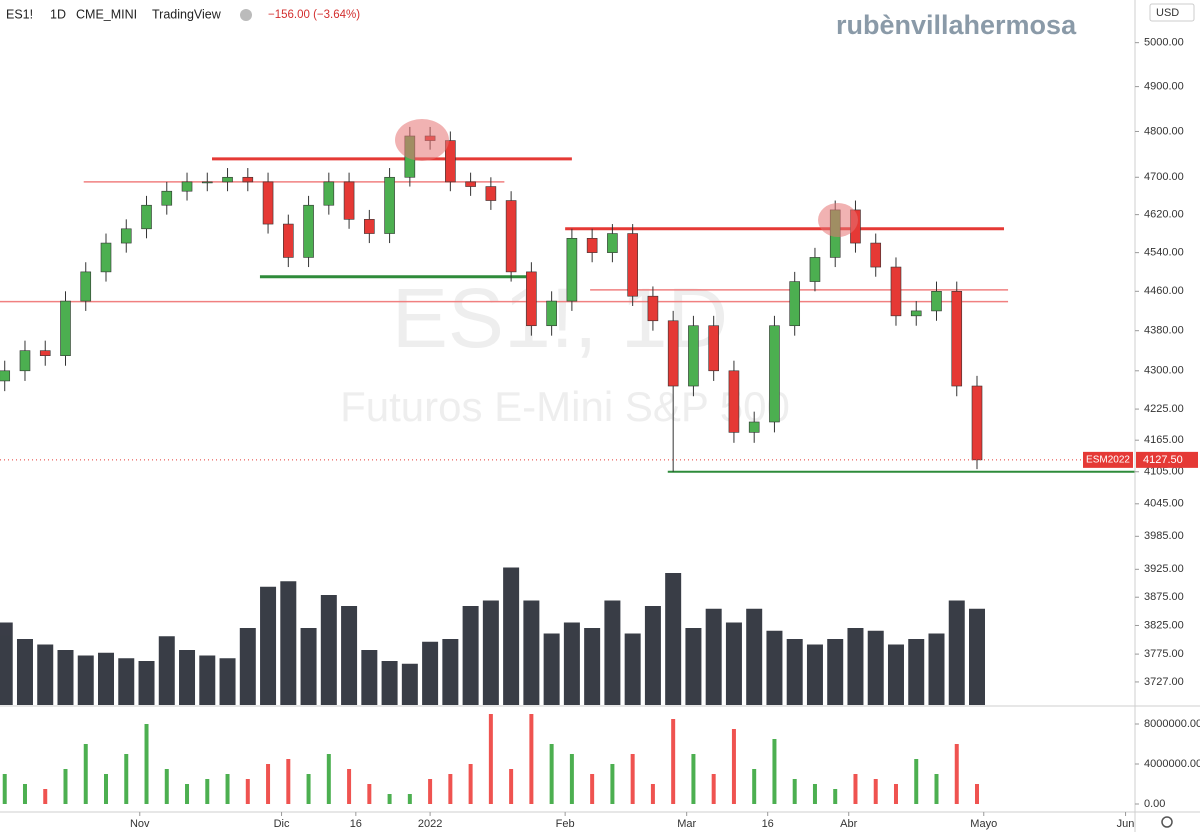  Describe the element at coordinates (1164, 331) in the screenshot. I see `y-tick-label: 4380.00` at that location.